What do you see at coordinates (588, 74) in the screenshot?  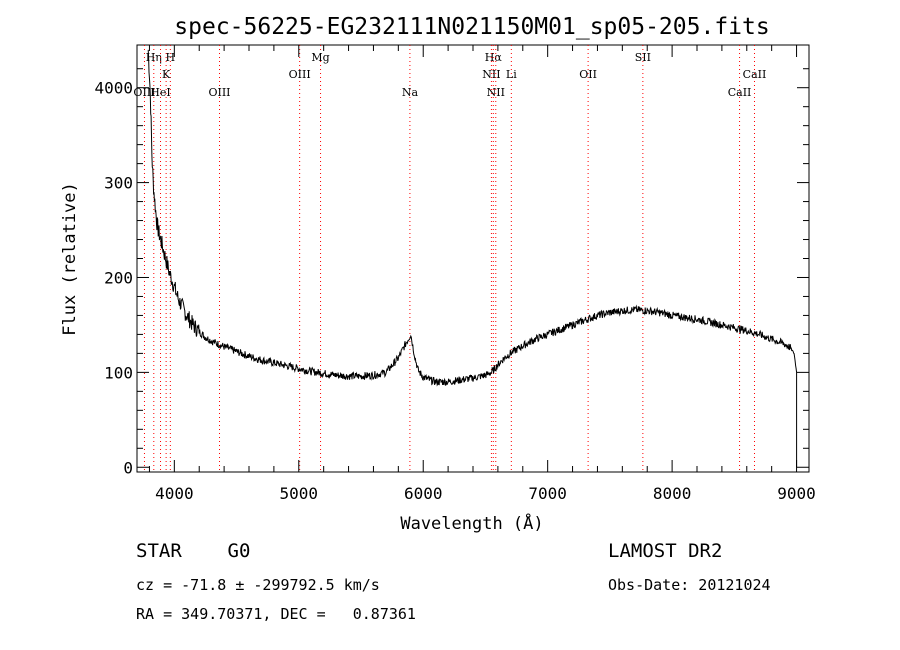 I see `line-label-13: OII` at bounding box center [588, 74].